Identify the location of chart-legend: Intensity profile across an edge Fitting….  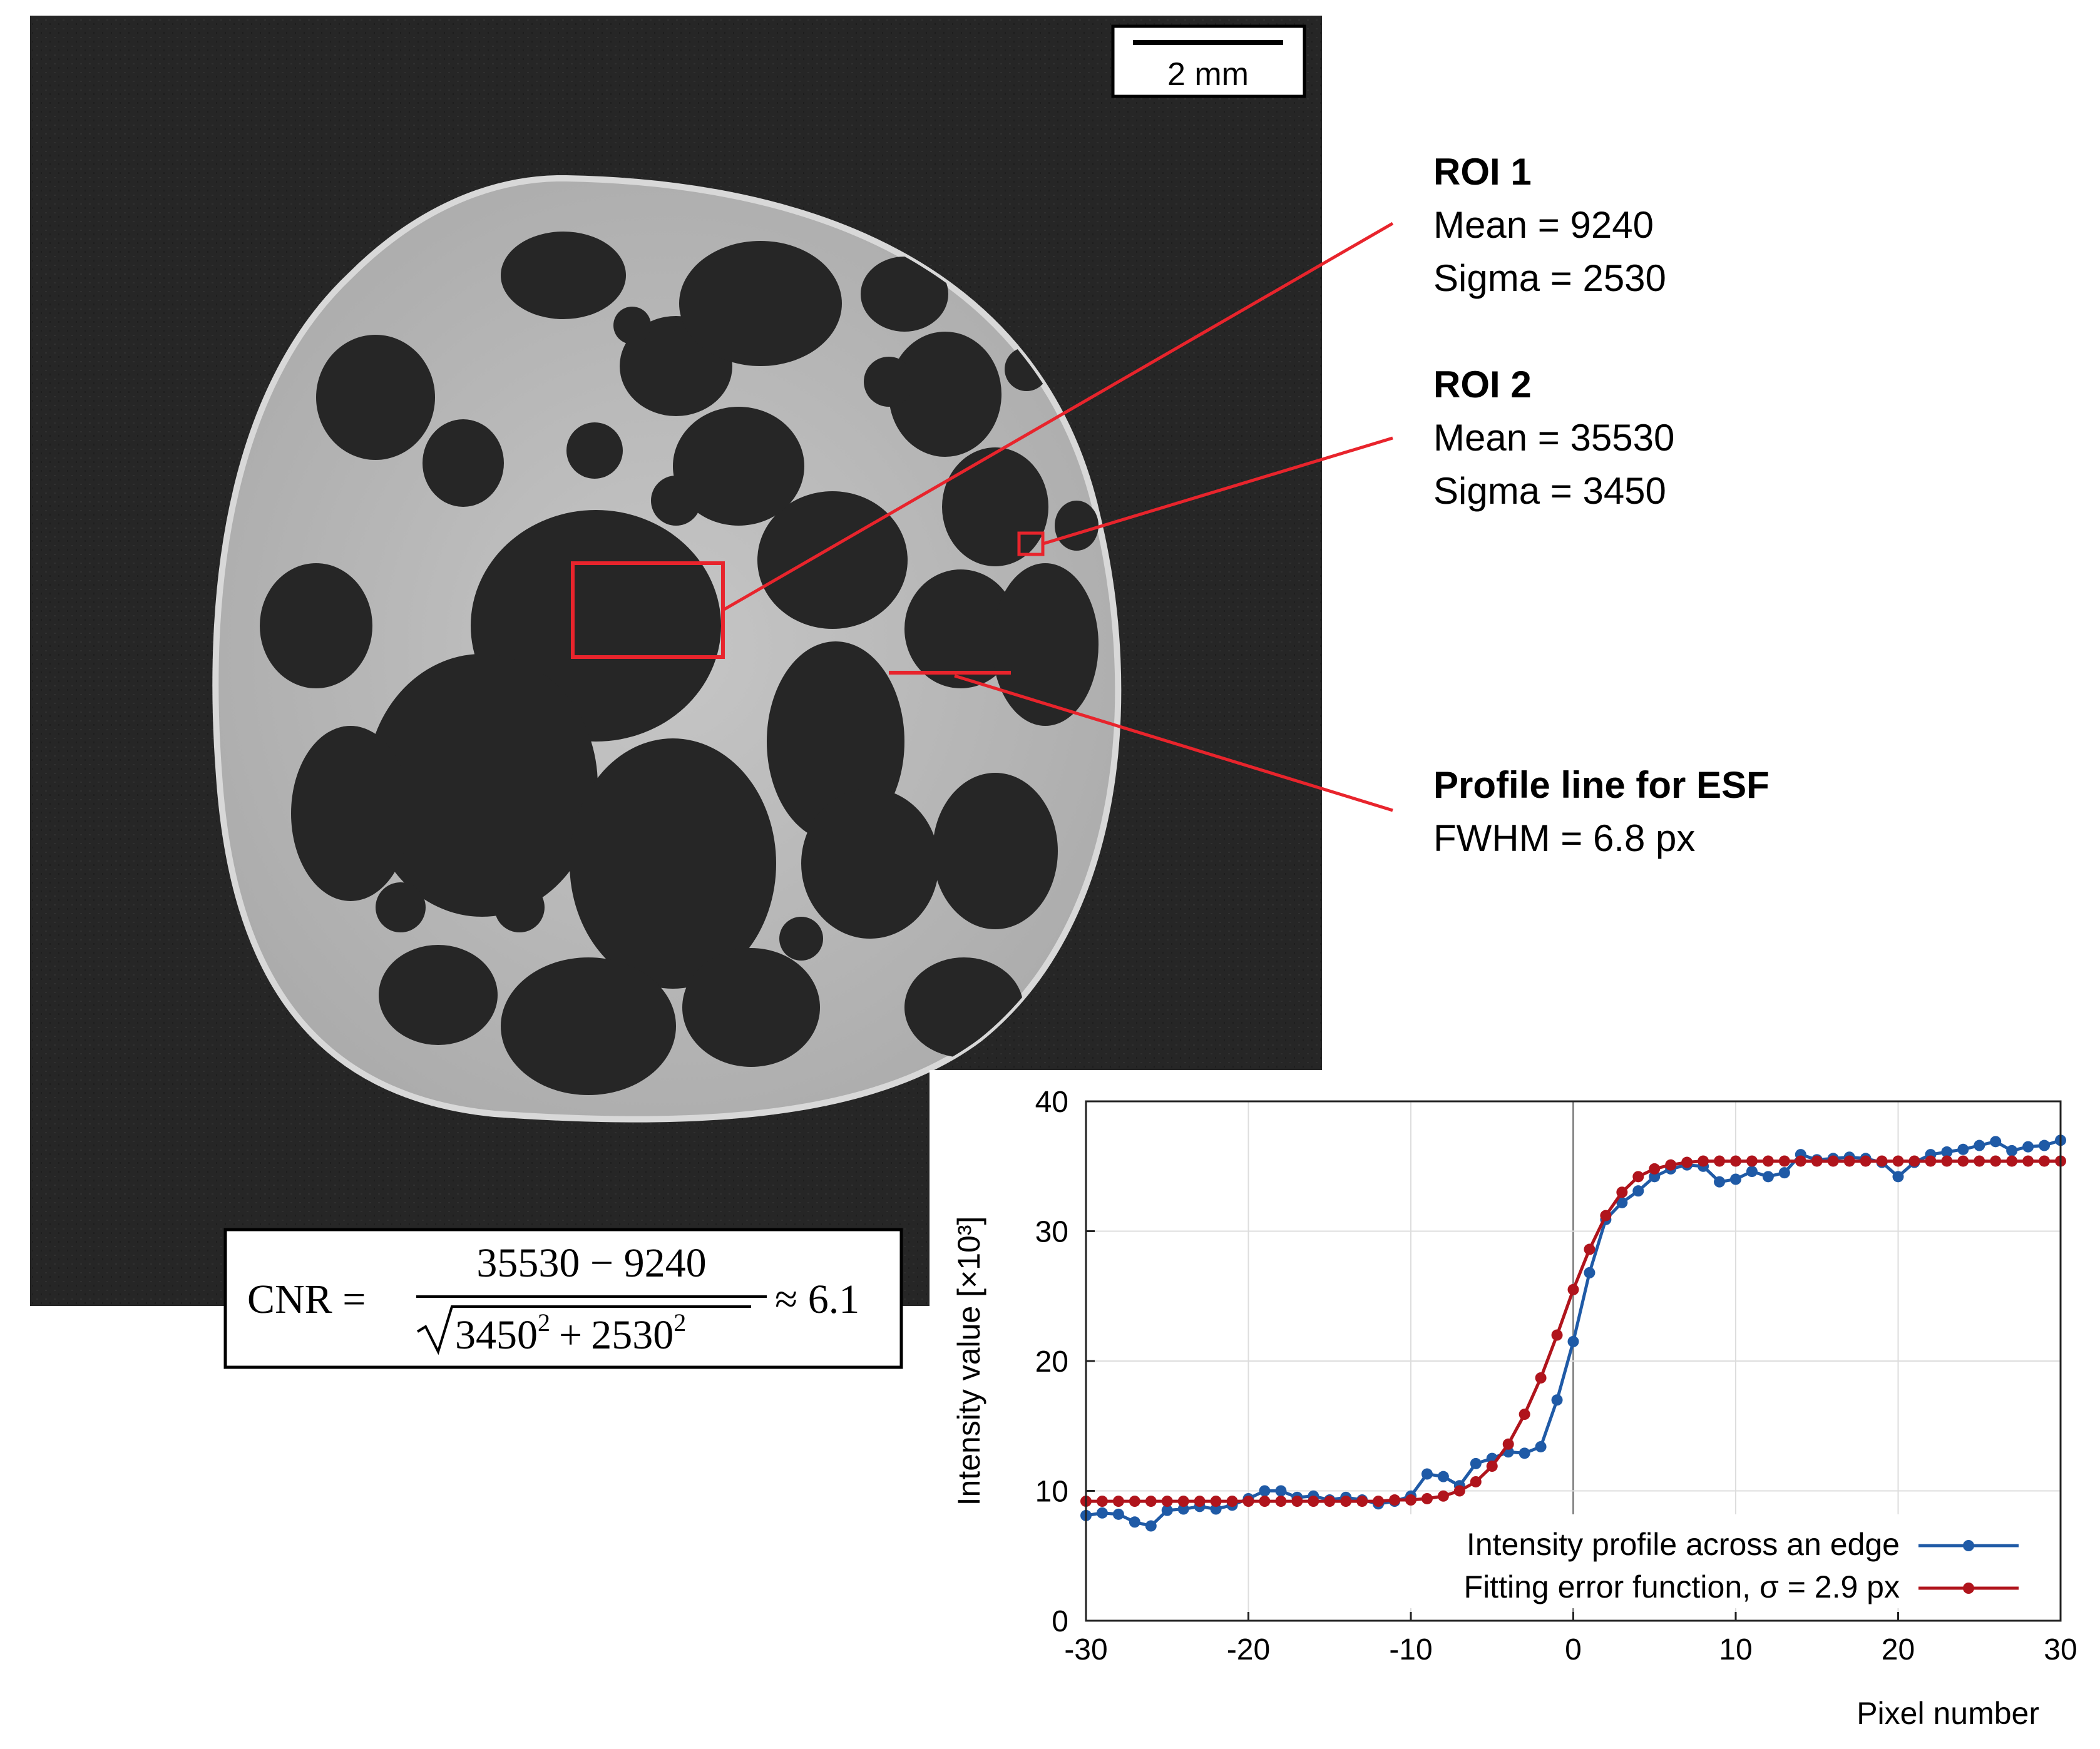
(1703, 1561).